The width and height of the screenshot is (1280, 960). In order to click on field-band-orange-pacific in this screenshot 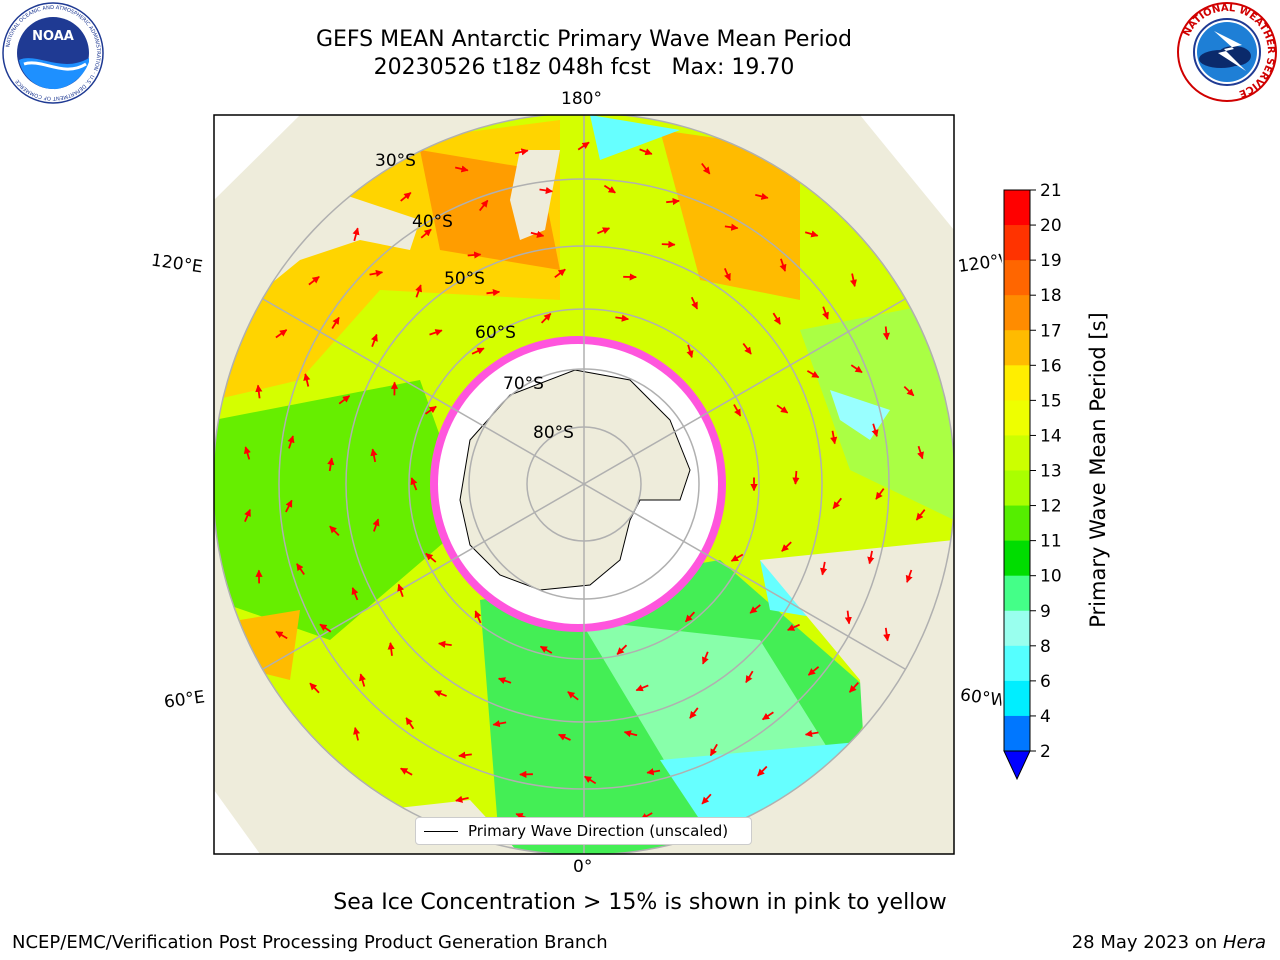, I will do `click(730, 215)`.